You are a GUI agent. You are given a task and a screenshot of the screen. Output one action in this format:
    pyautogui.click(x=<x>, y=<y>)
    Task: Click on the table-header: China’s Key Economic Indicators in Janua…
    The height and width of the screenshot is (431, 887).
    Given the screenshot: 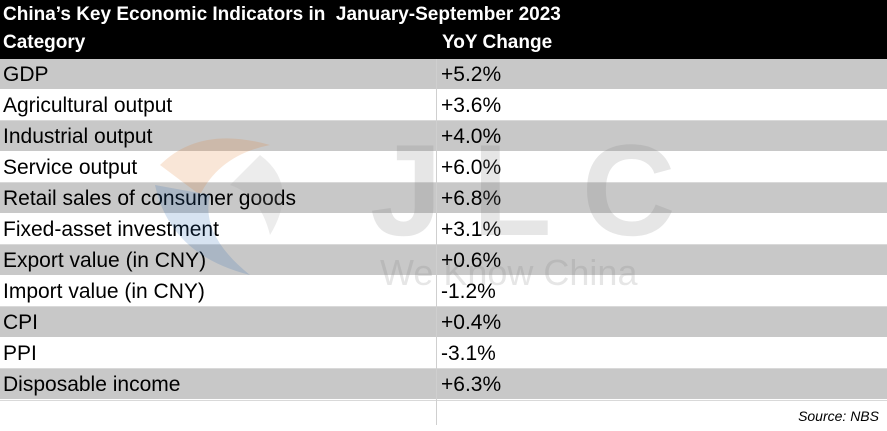 What is the action you would take?
    pyautogui.click(x=443, y=29)
    